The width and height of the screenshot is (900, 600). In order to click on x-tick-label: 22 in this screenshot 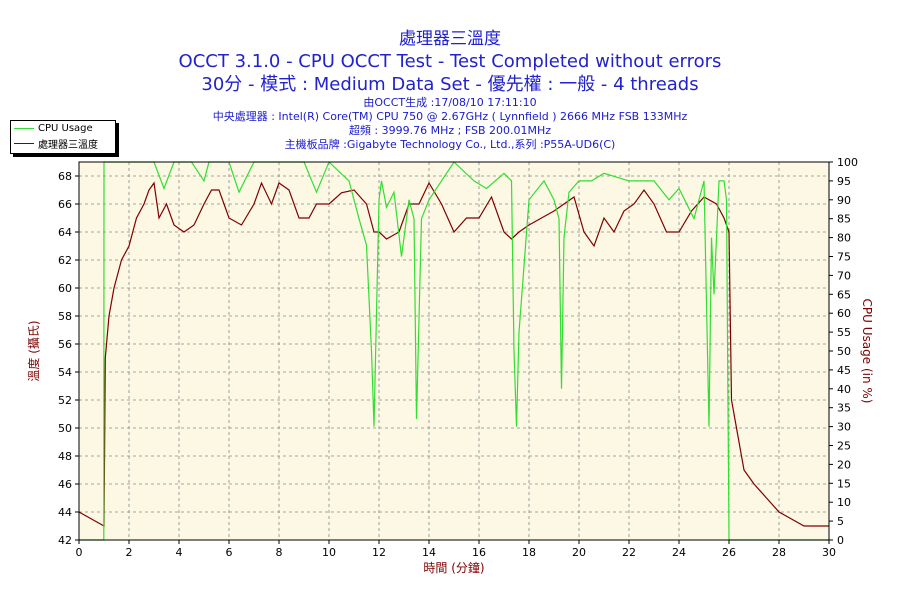, I will do `click(629, 552)`.